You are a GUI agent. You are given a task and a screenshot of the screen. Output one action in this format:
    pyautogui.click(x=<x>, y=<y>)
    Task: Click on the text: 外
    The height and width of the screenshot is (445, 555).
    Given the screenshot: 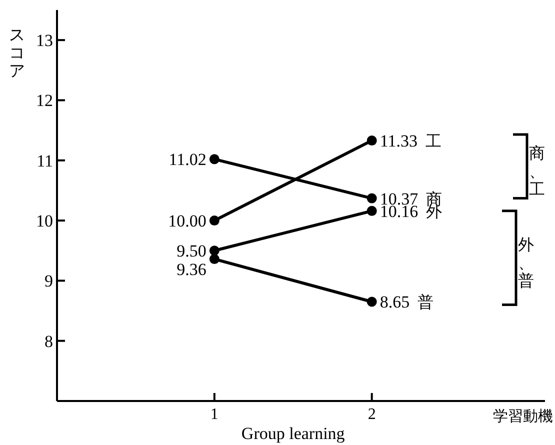 What is the action you would take?
    pyautogui.click(x=434, y=212)
    